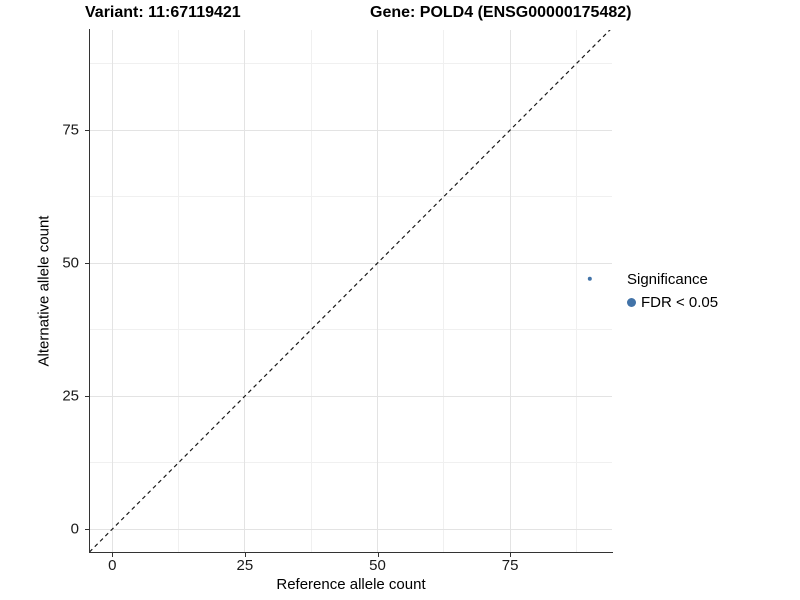 Image resolution: width=800 pixels, height=600 pixels. Describe the element at coordinates (680, 302) in the screenshot. I see `legend-item-label: FDR < 0.05` at that location.